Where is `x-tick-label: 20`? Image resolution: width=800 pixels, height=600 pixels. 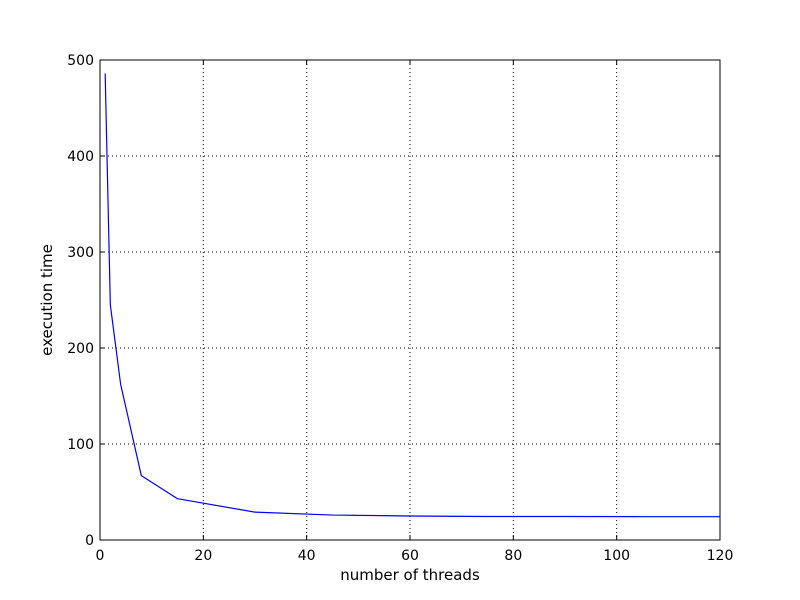 x-tick-label: 20 is located at coordinates (203, 556).